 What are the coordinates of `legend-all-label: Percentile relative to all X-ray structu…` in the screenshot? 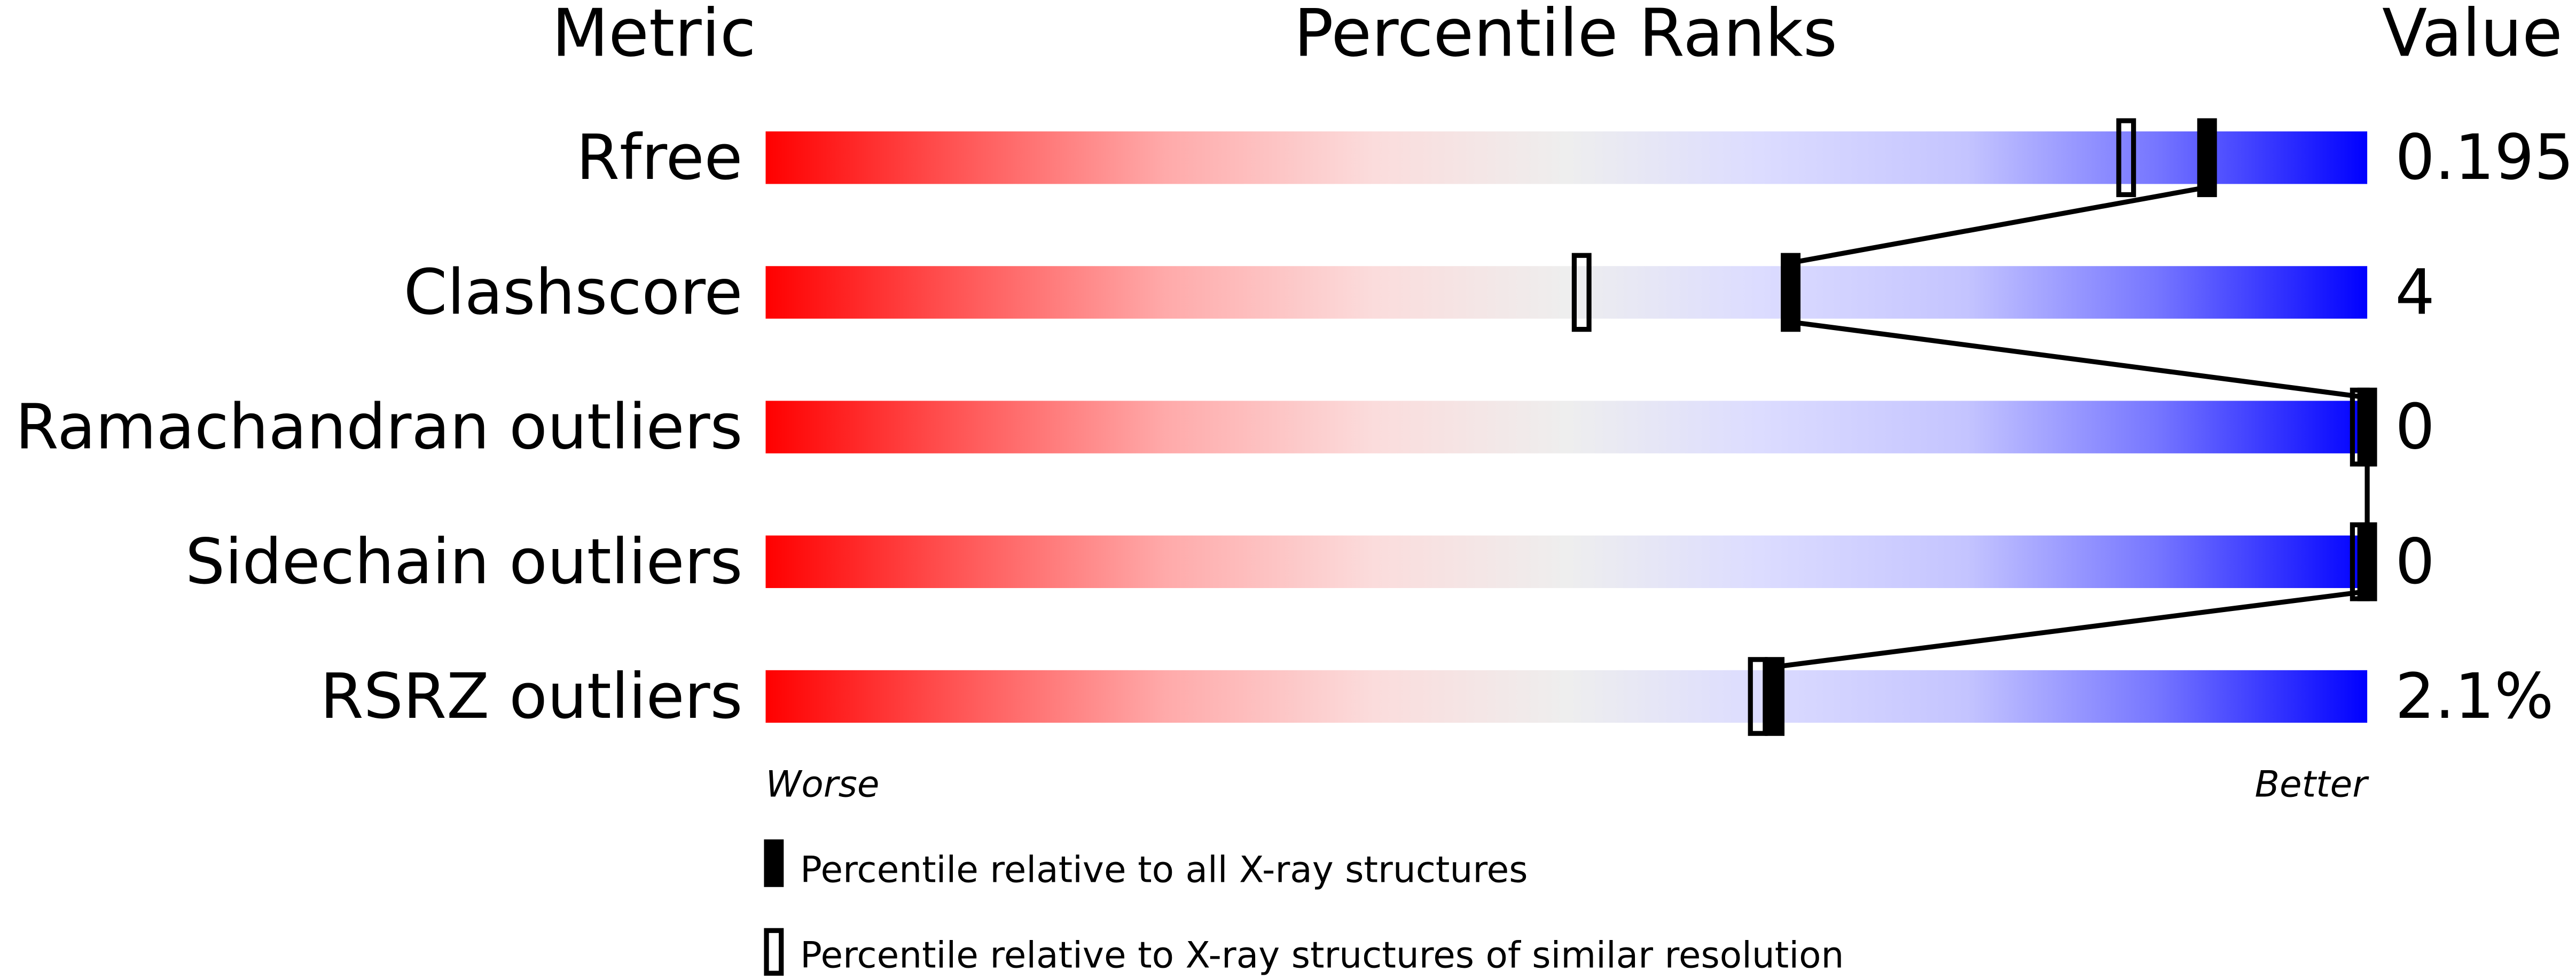 It's located at (1164, 870).